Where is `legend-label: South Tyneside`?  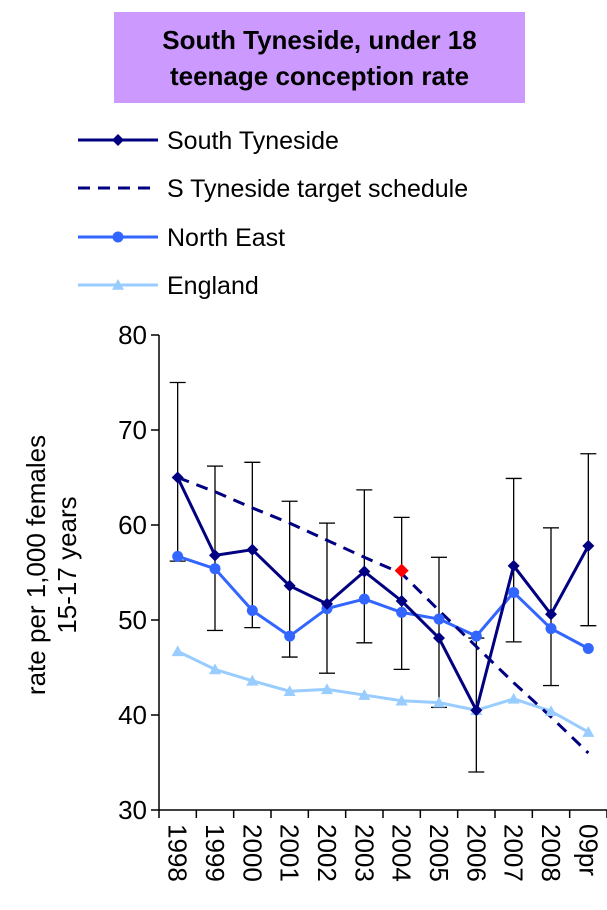
legend-label: South Tyneside is located at coordinates (253, 141).